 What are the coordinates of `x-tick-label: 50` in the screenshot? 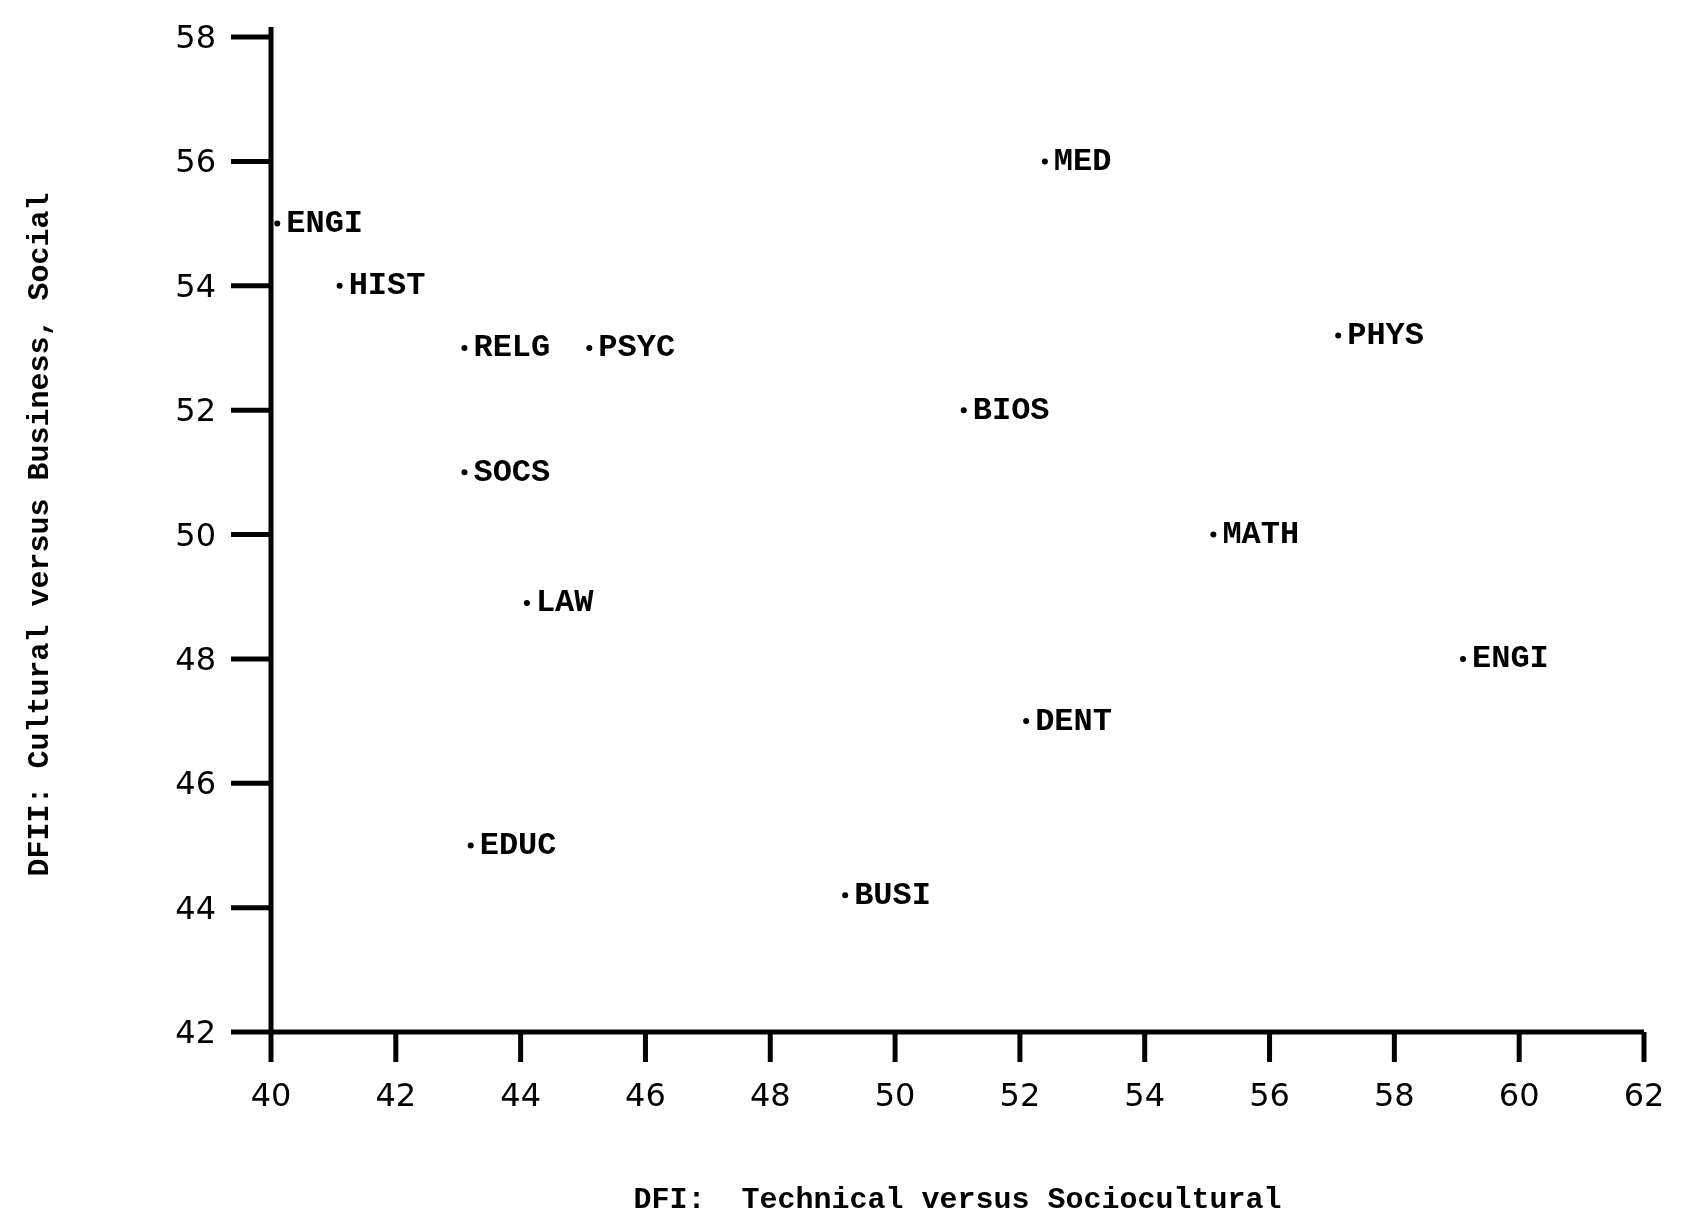 It's located at (895, 1095).